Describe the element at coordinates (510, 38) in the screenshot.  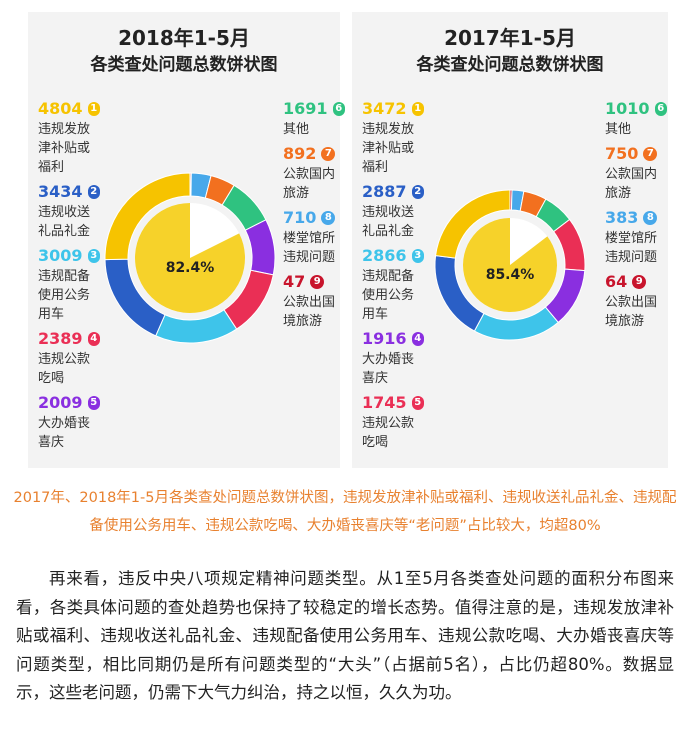
I see `chart-title: 2017年1-5月` at that location.